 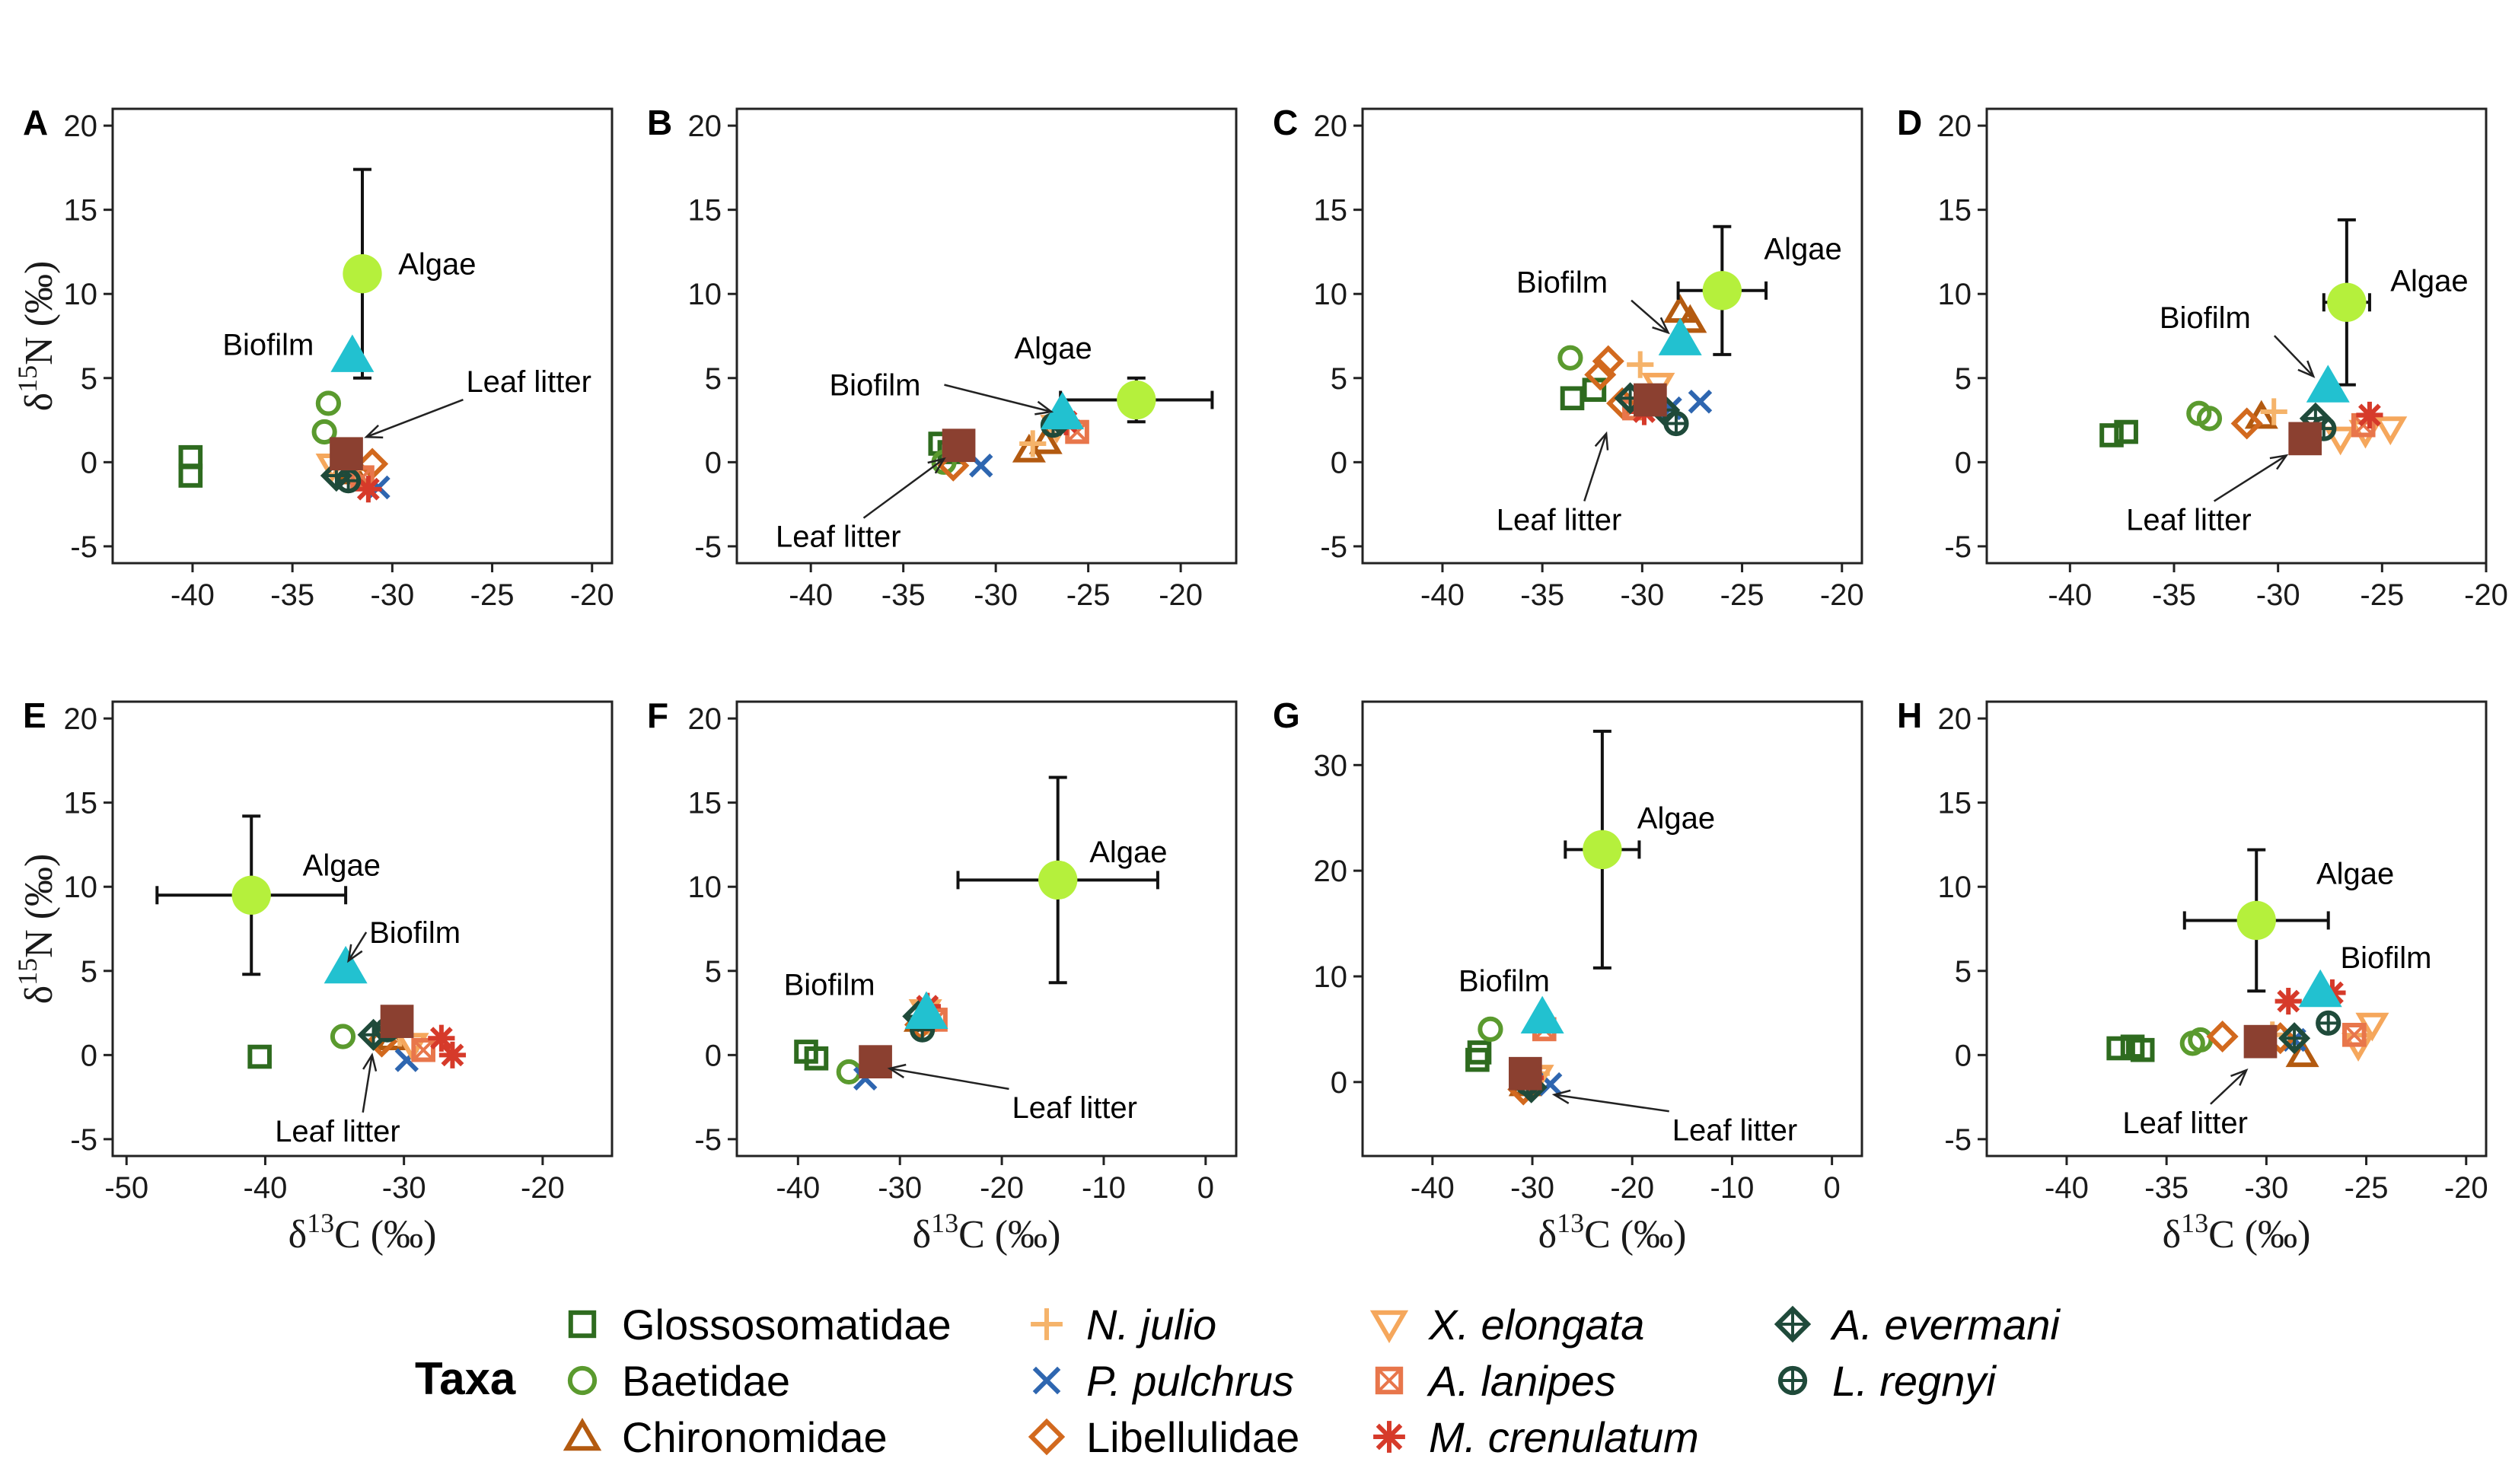 I want to click on panel-c-annotation-biofilm: Biofilm, so click(x=1593, y=300).